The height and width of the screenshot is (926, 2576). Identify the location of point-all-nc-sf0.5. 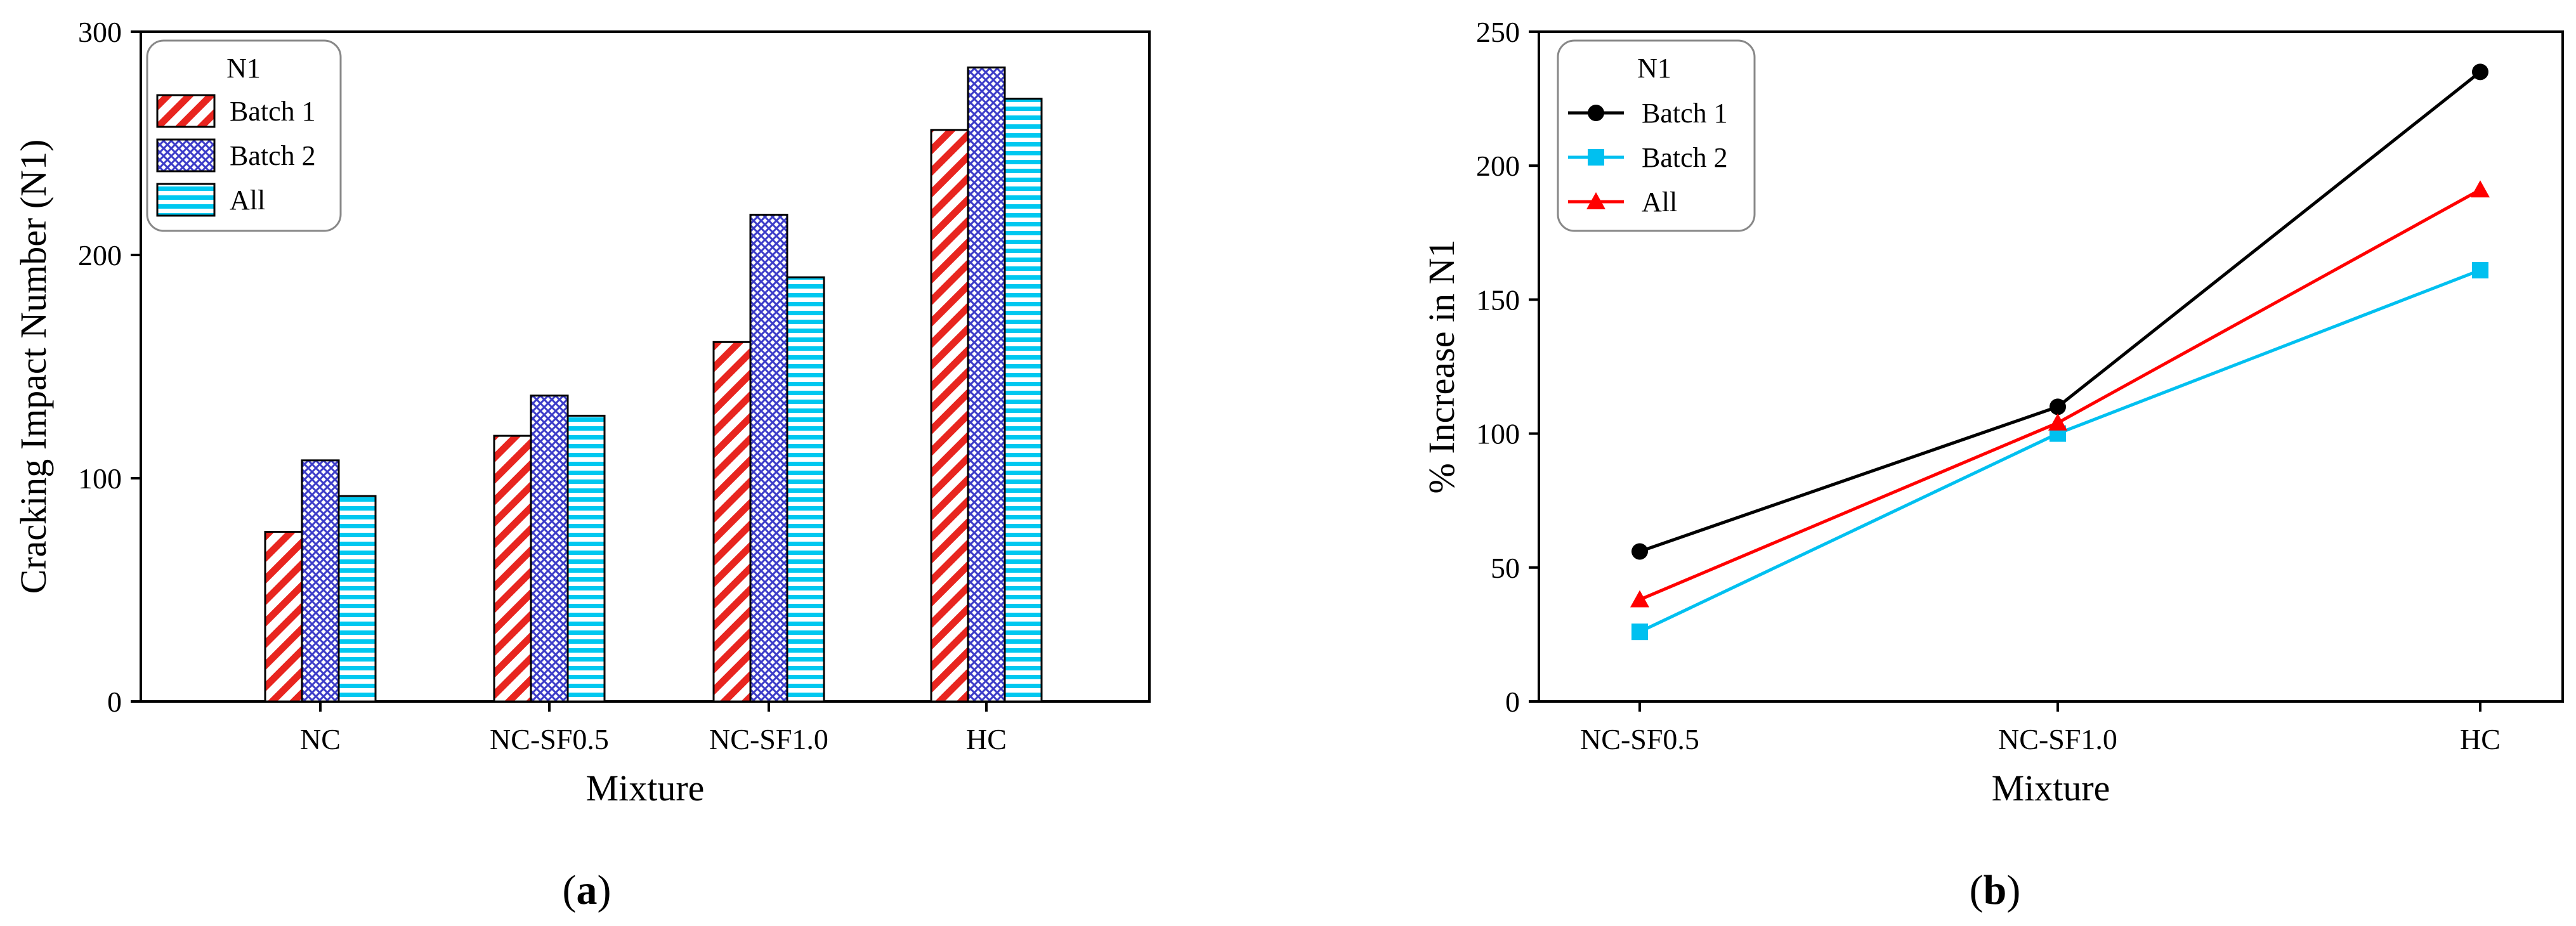
(1640, 599).